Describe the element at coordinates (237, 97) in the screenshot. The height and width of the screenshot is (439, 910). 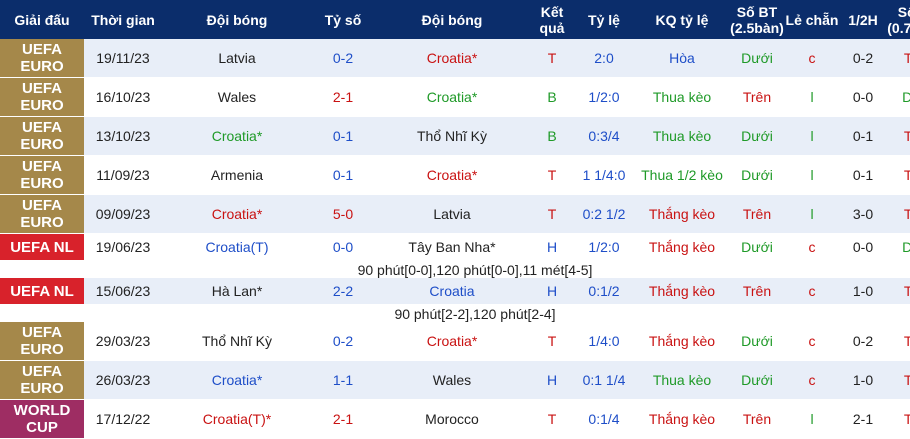
I see `home-team: Wales` at that location.